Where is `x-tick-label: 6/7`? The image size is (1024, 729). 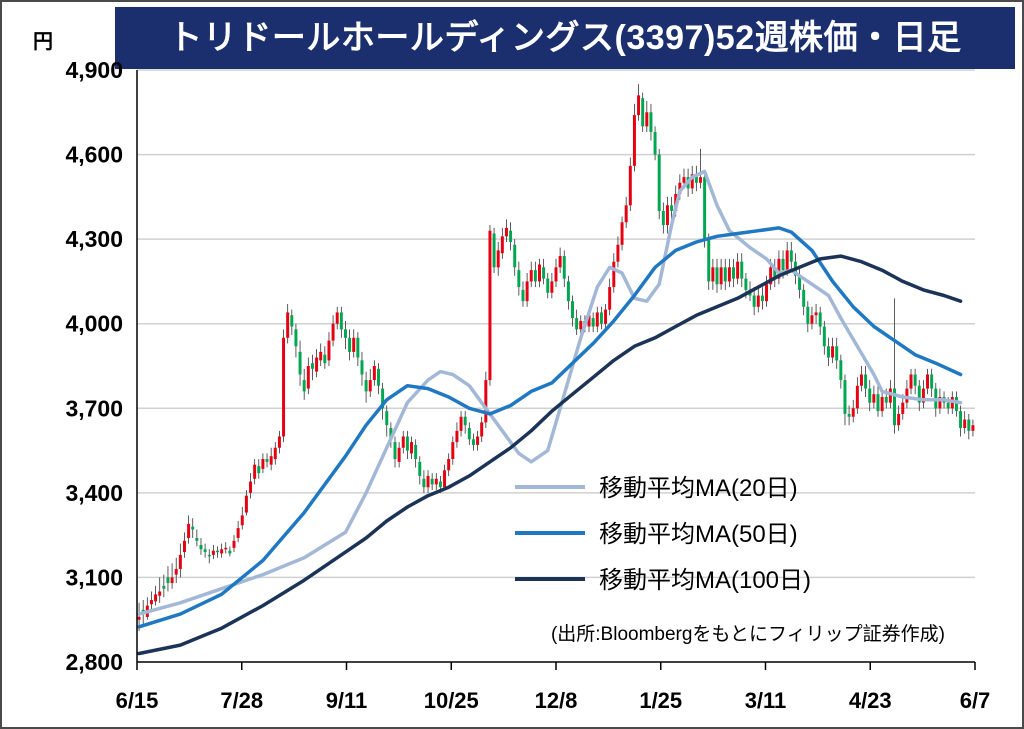
x-tick-label: 6/7 is located at coordinates (975, 700).